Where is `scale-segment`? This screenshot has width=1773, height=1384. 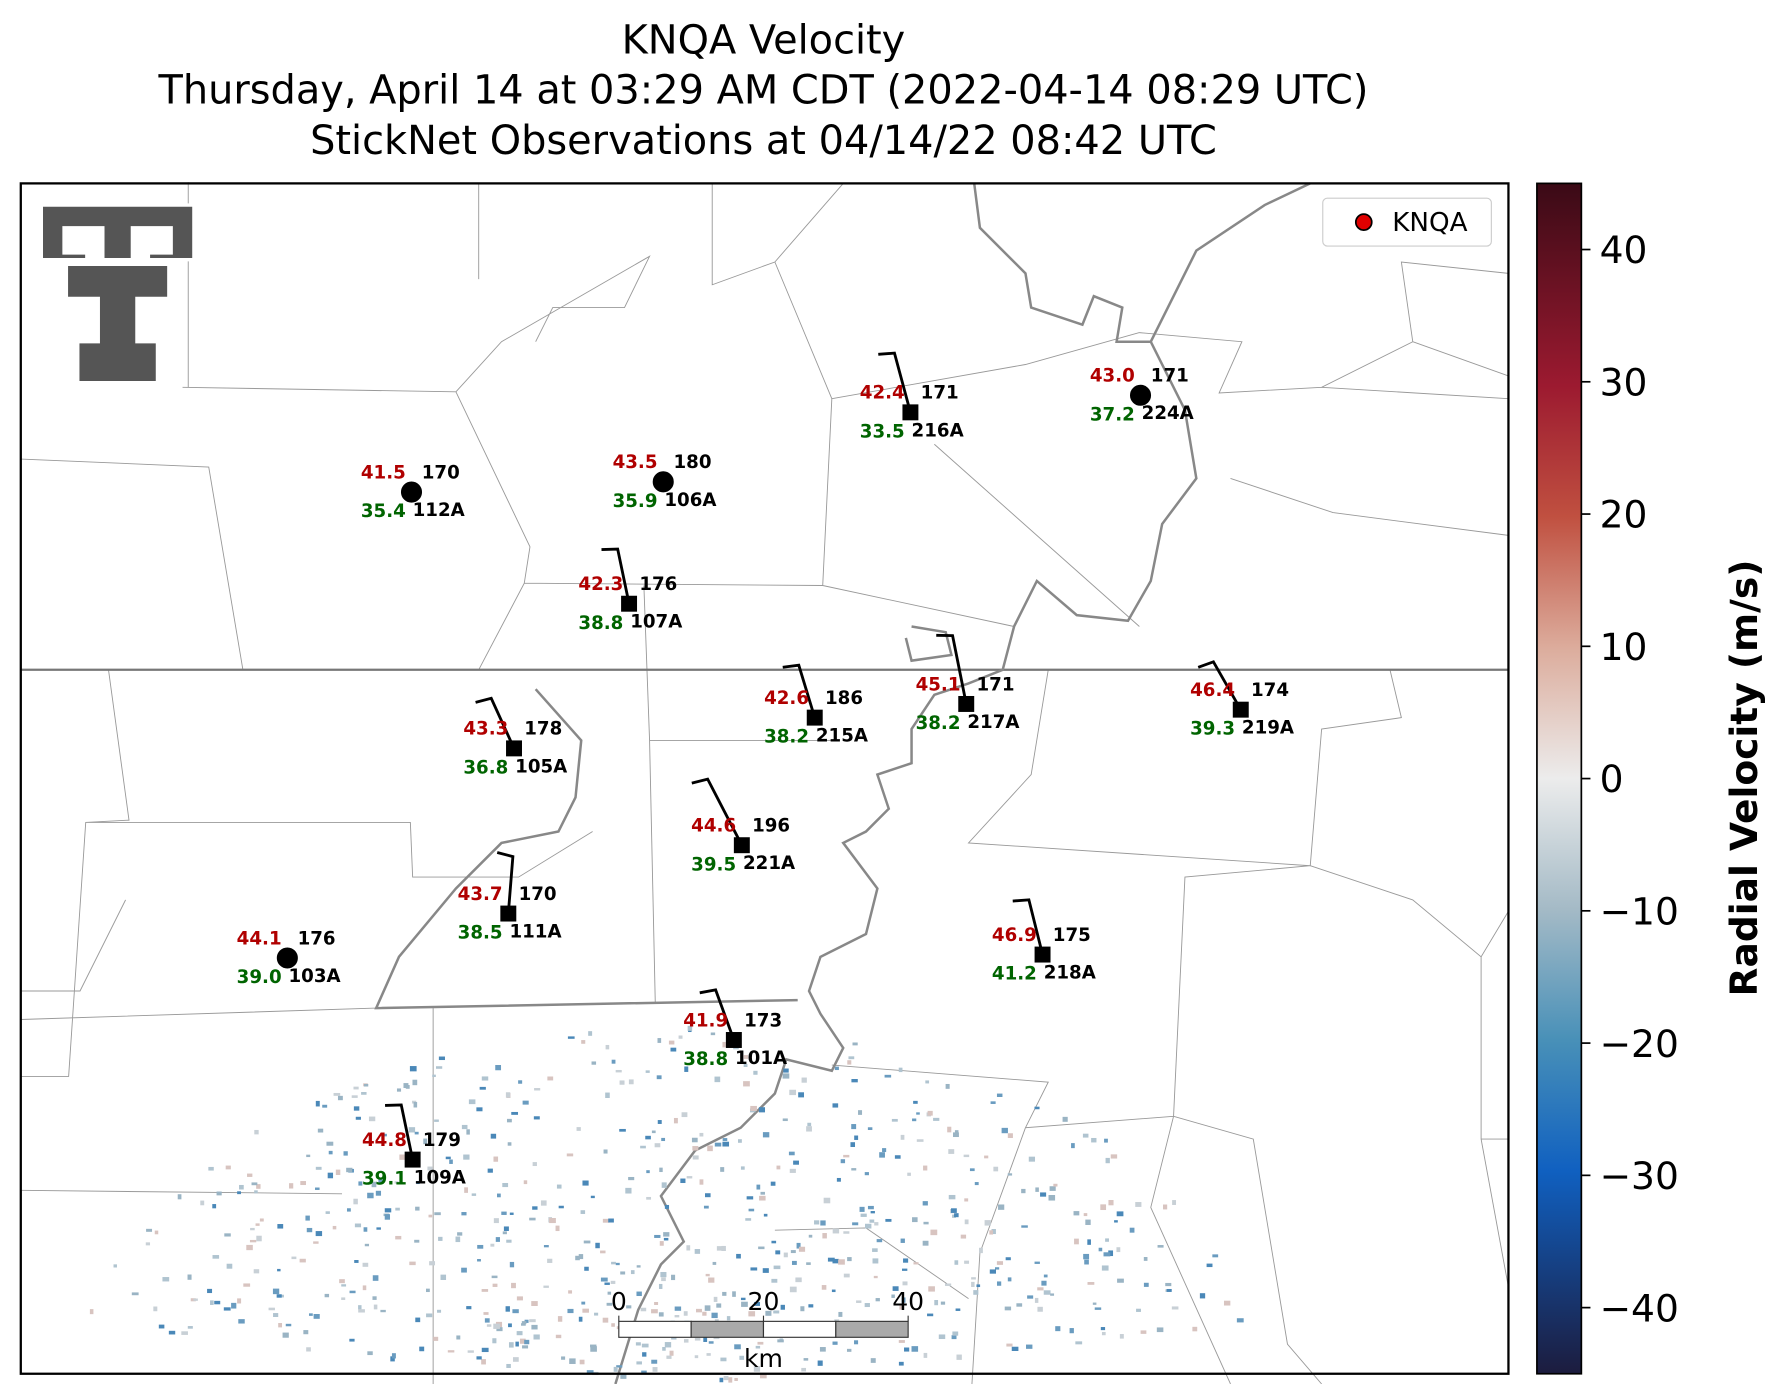
scale-segment is located at coordinates (799, 1329).